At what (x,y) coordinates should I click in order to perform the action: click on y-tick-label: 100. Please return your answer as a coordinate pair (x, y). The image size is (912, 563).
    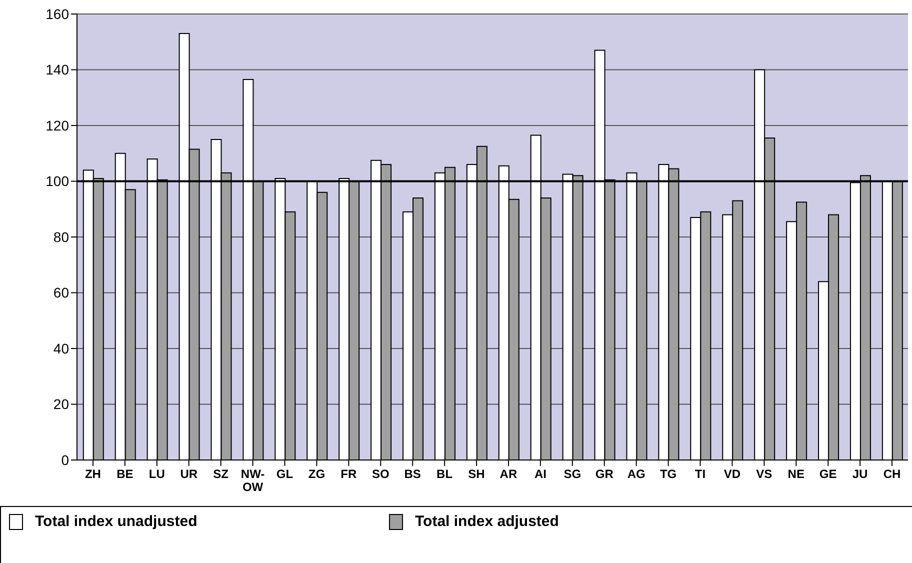
    Looking at the image, I should click on (58, 181).